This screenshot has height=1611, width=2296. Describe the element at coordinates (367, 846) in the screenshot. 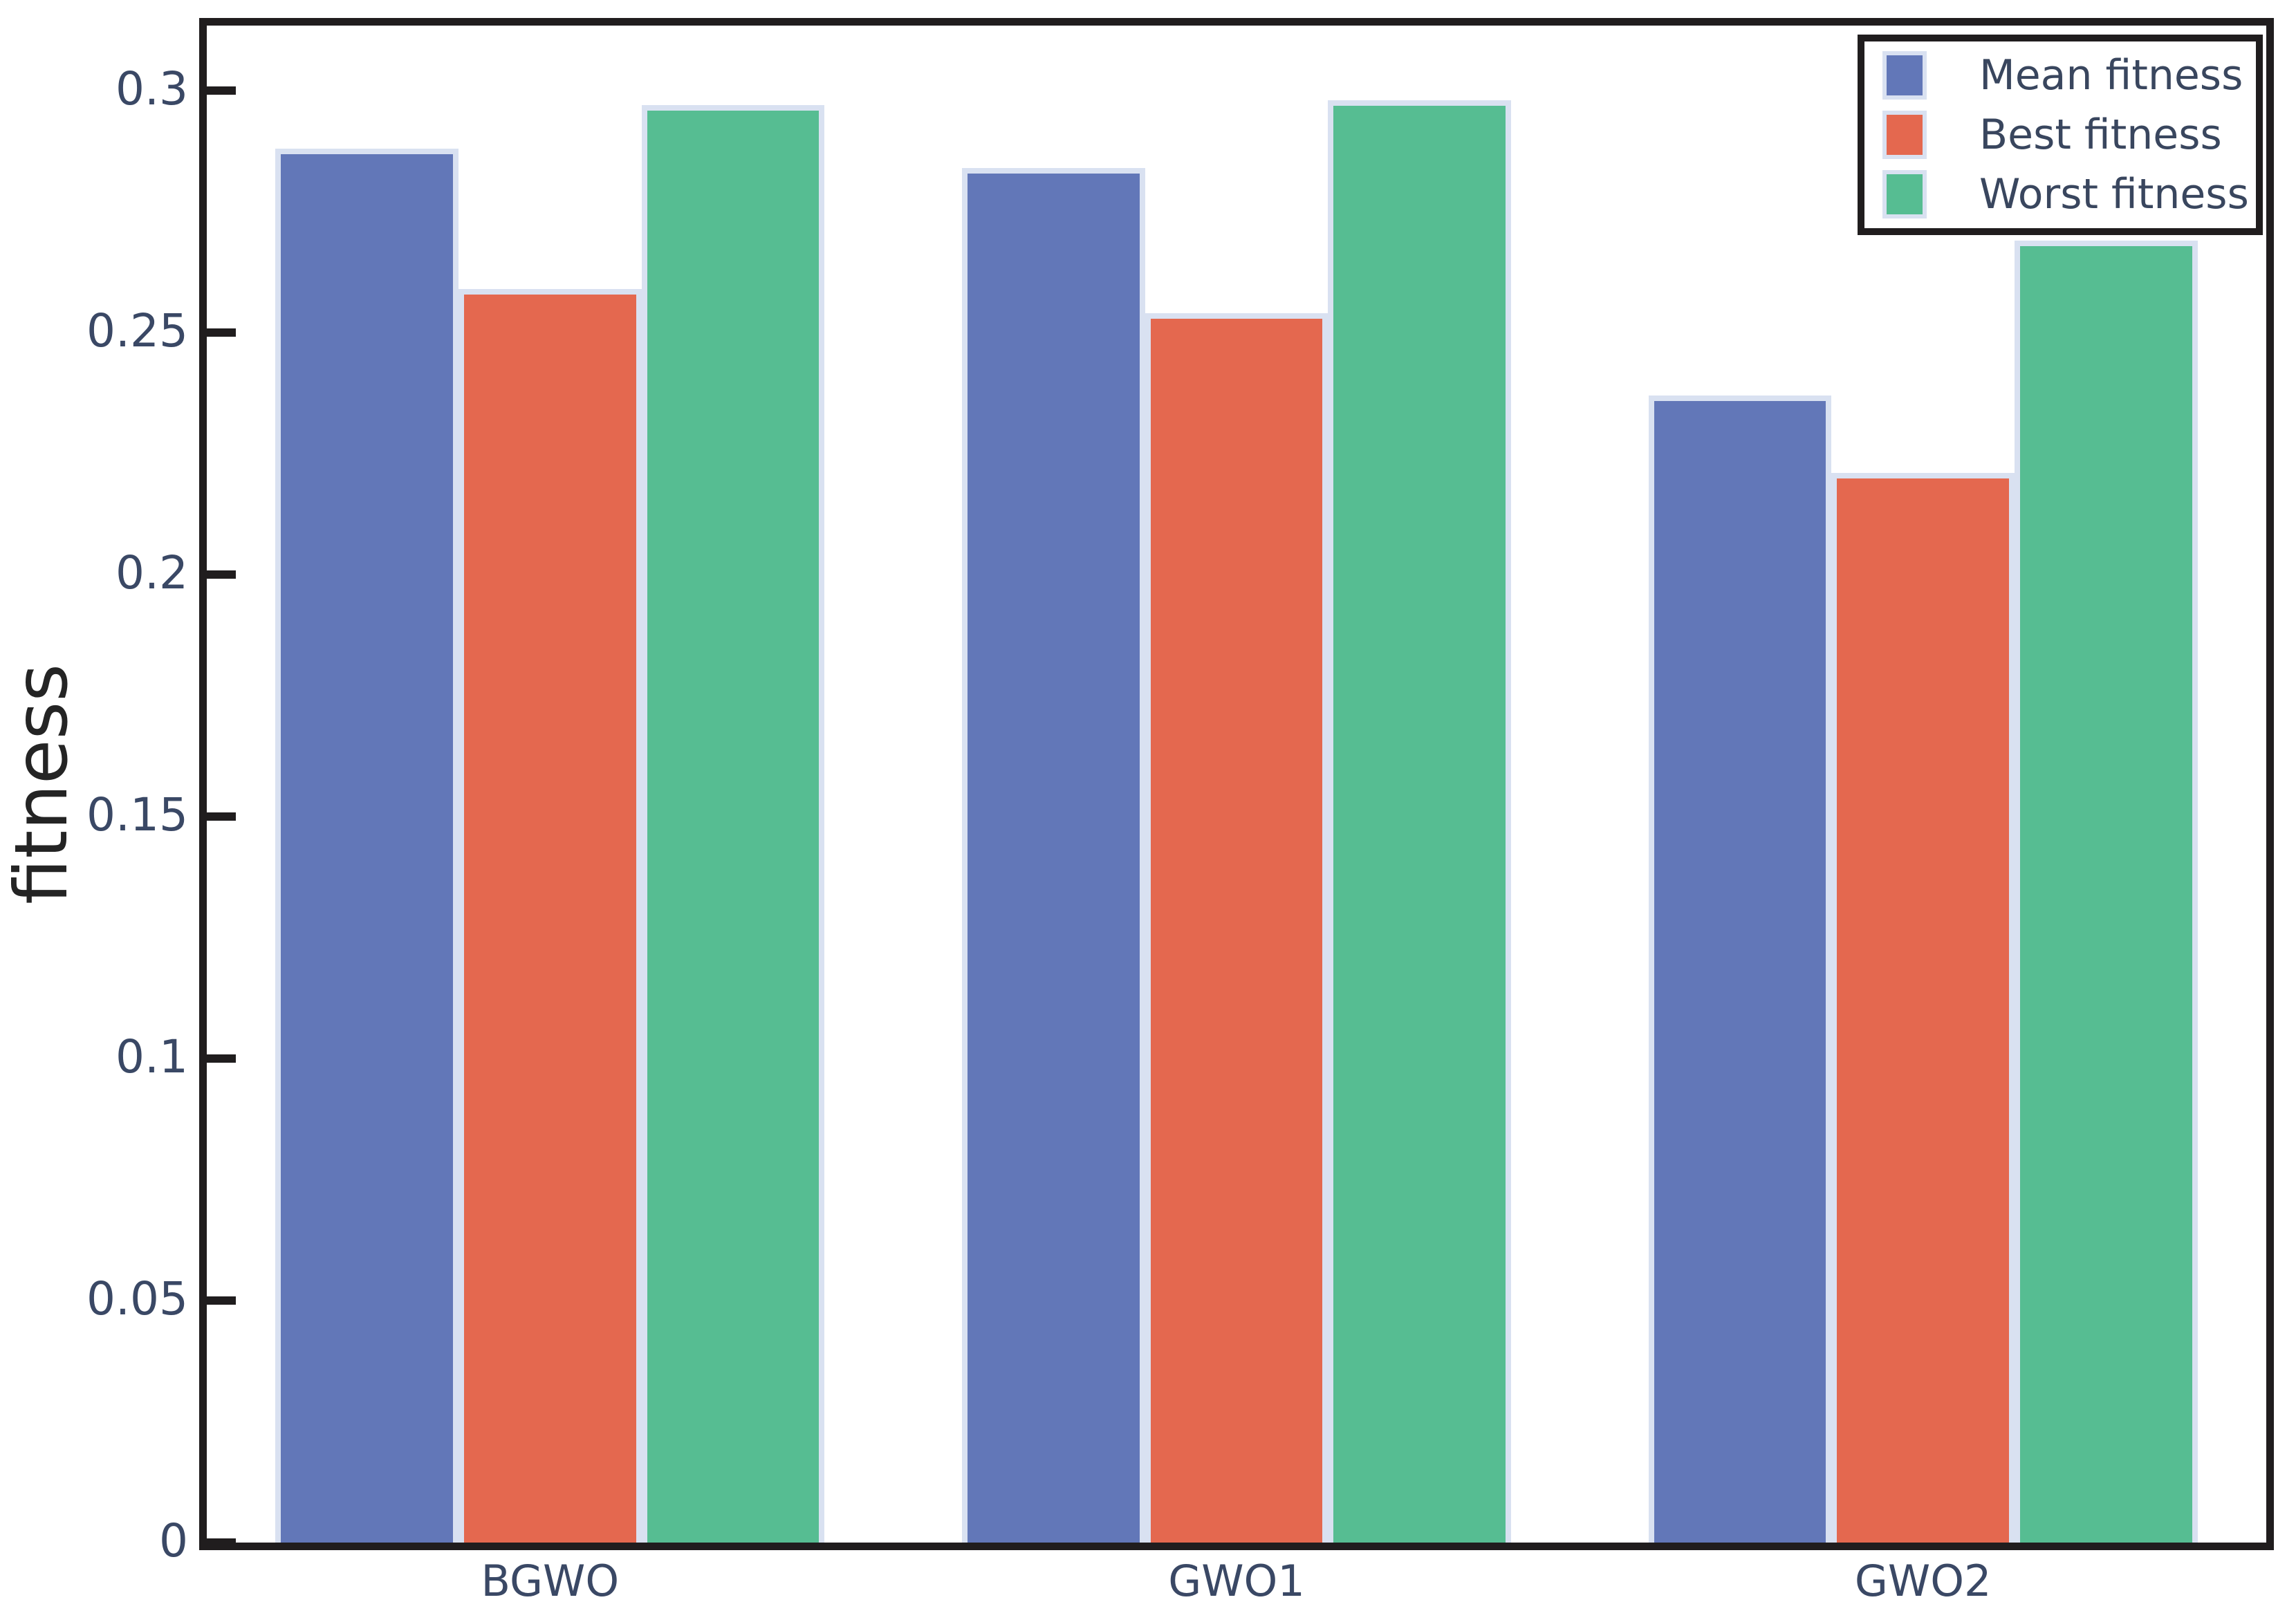

I see `bar-mean-fitness-BGWO` at that location.